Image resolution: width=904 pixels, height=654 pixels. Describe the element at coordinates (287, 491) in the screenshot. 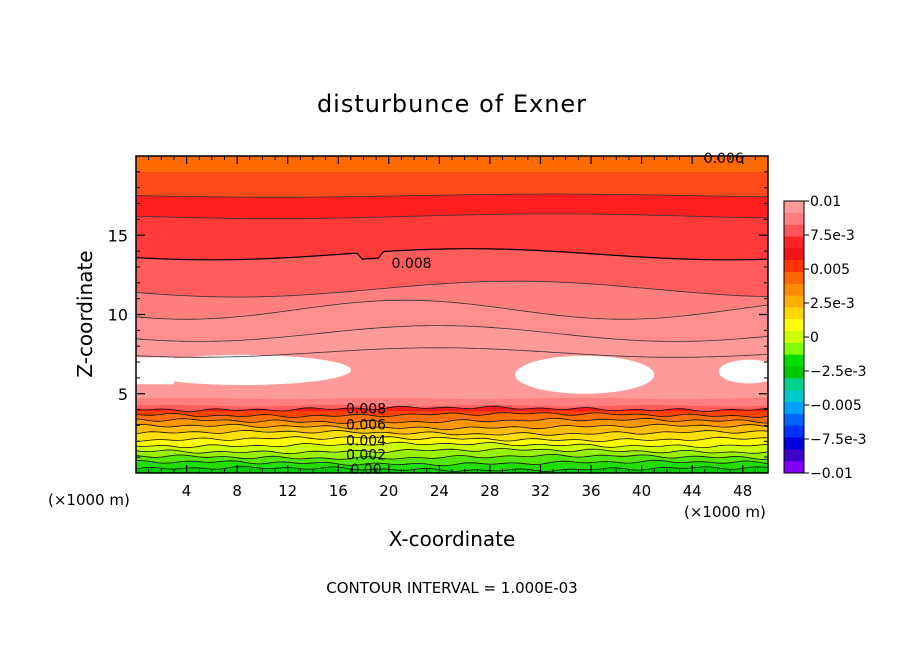

I see `x-tick-label: 12` at that location.